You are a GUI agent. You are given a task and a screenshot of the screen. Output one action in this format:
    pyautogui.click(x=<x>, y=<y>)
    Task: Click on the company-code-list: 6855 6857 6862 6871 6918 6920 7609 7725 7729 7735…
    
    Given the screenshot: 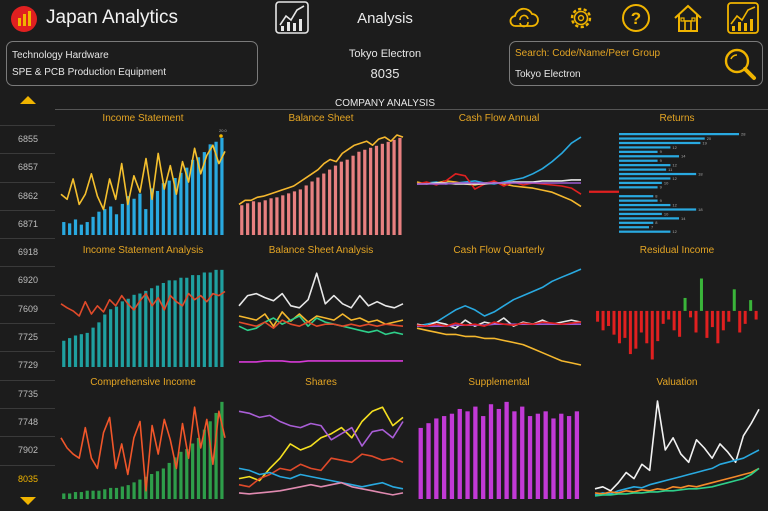 What is the action you would take?
    pyautogui.click(x=27, y=309)
    